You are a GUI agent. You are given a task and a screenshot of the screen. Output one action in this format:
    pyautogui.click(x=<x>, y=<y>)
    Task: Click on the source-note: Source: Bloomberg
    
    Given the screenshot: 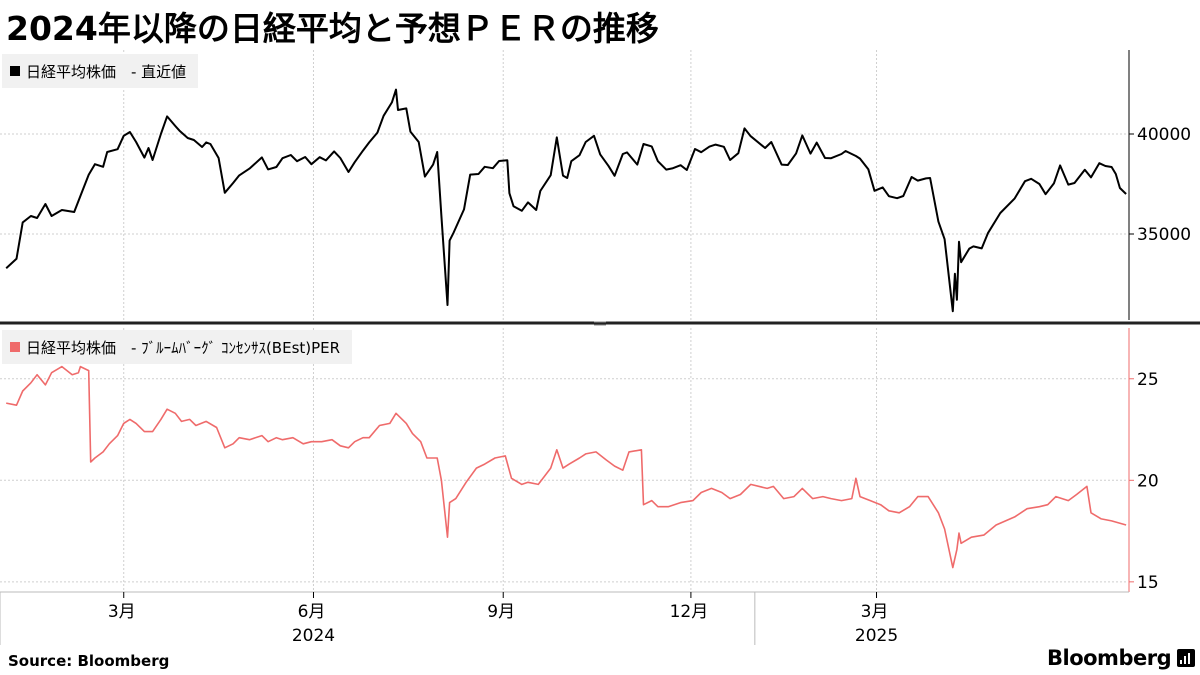 What is the action you would take?
    pyautogui.click(x=89, y=661)
    